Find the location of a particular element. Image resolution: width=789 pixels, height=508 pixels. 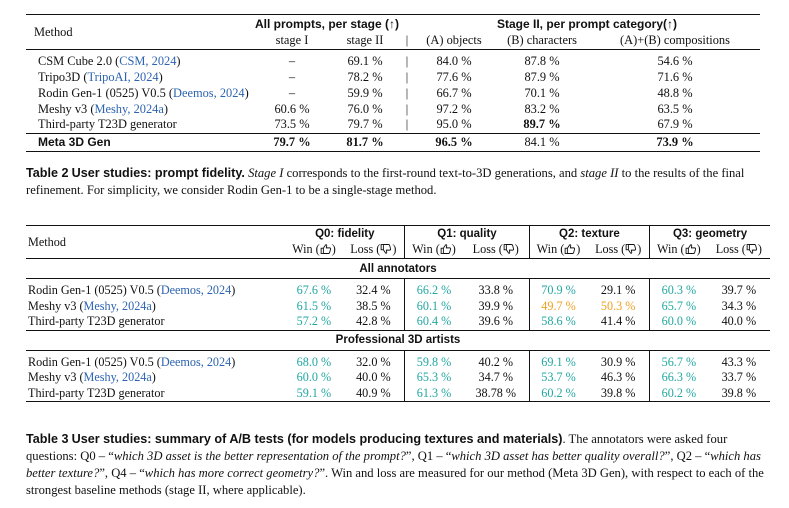

method-name: Third-party T23D generator is located at coordinates (155, 322).